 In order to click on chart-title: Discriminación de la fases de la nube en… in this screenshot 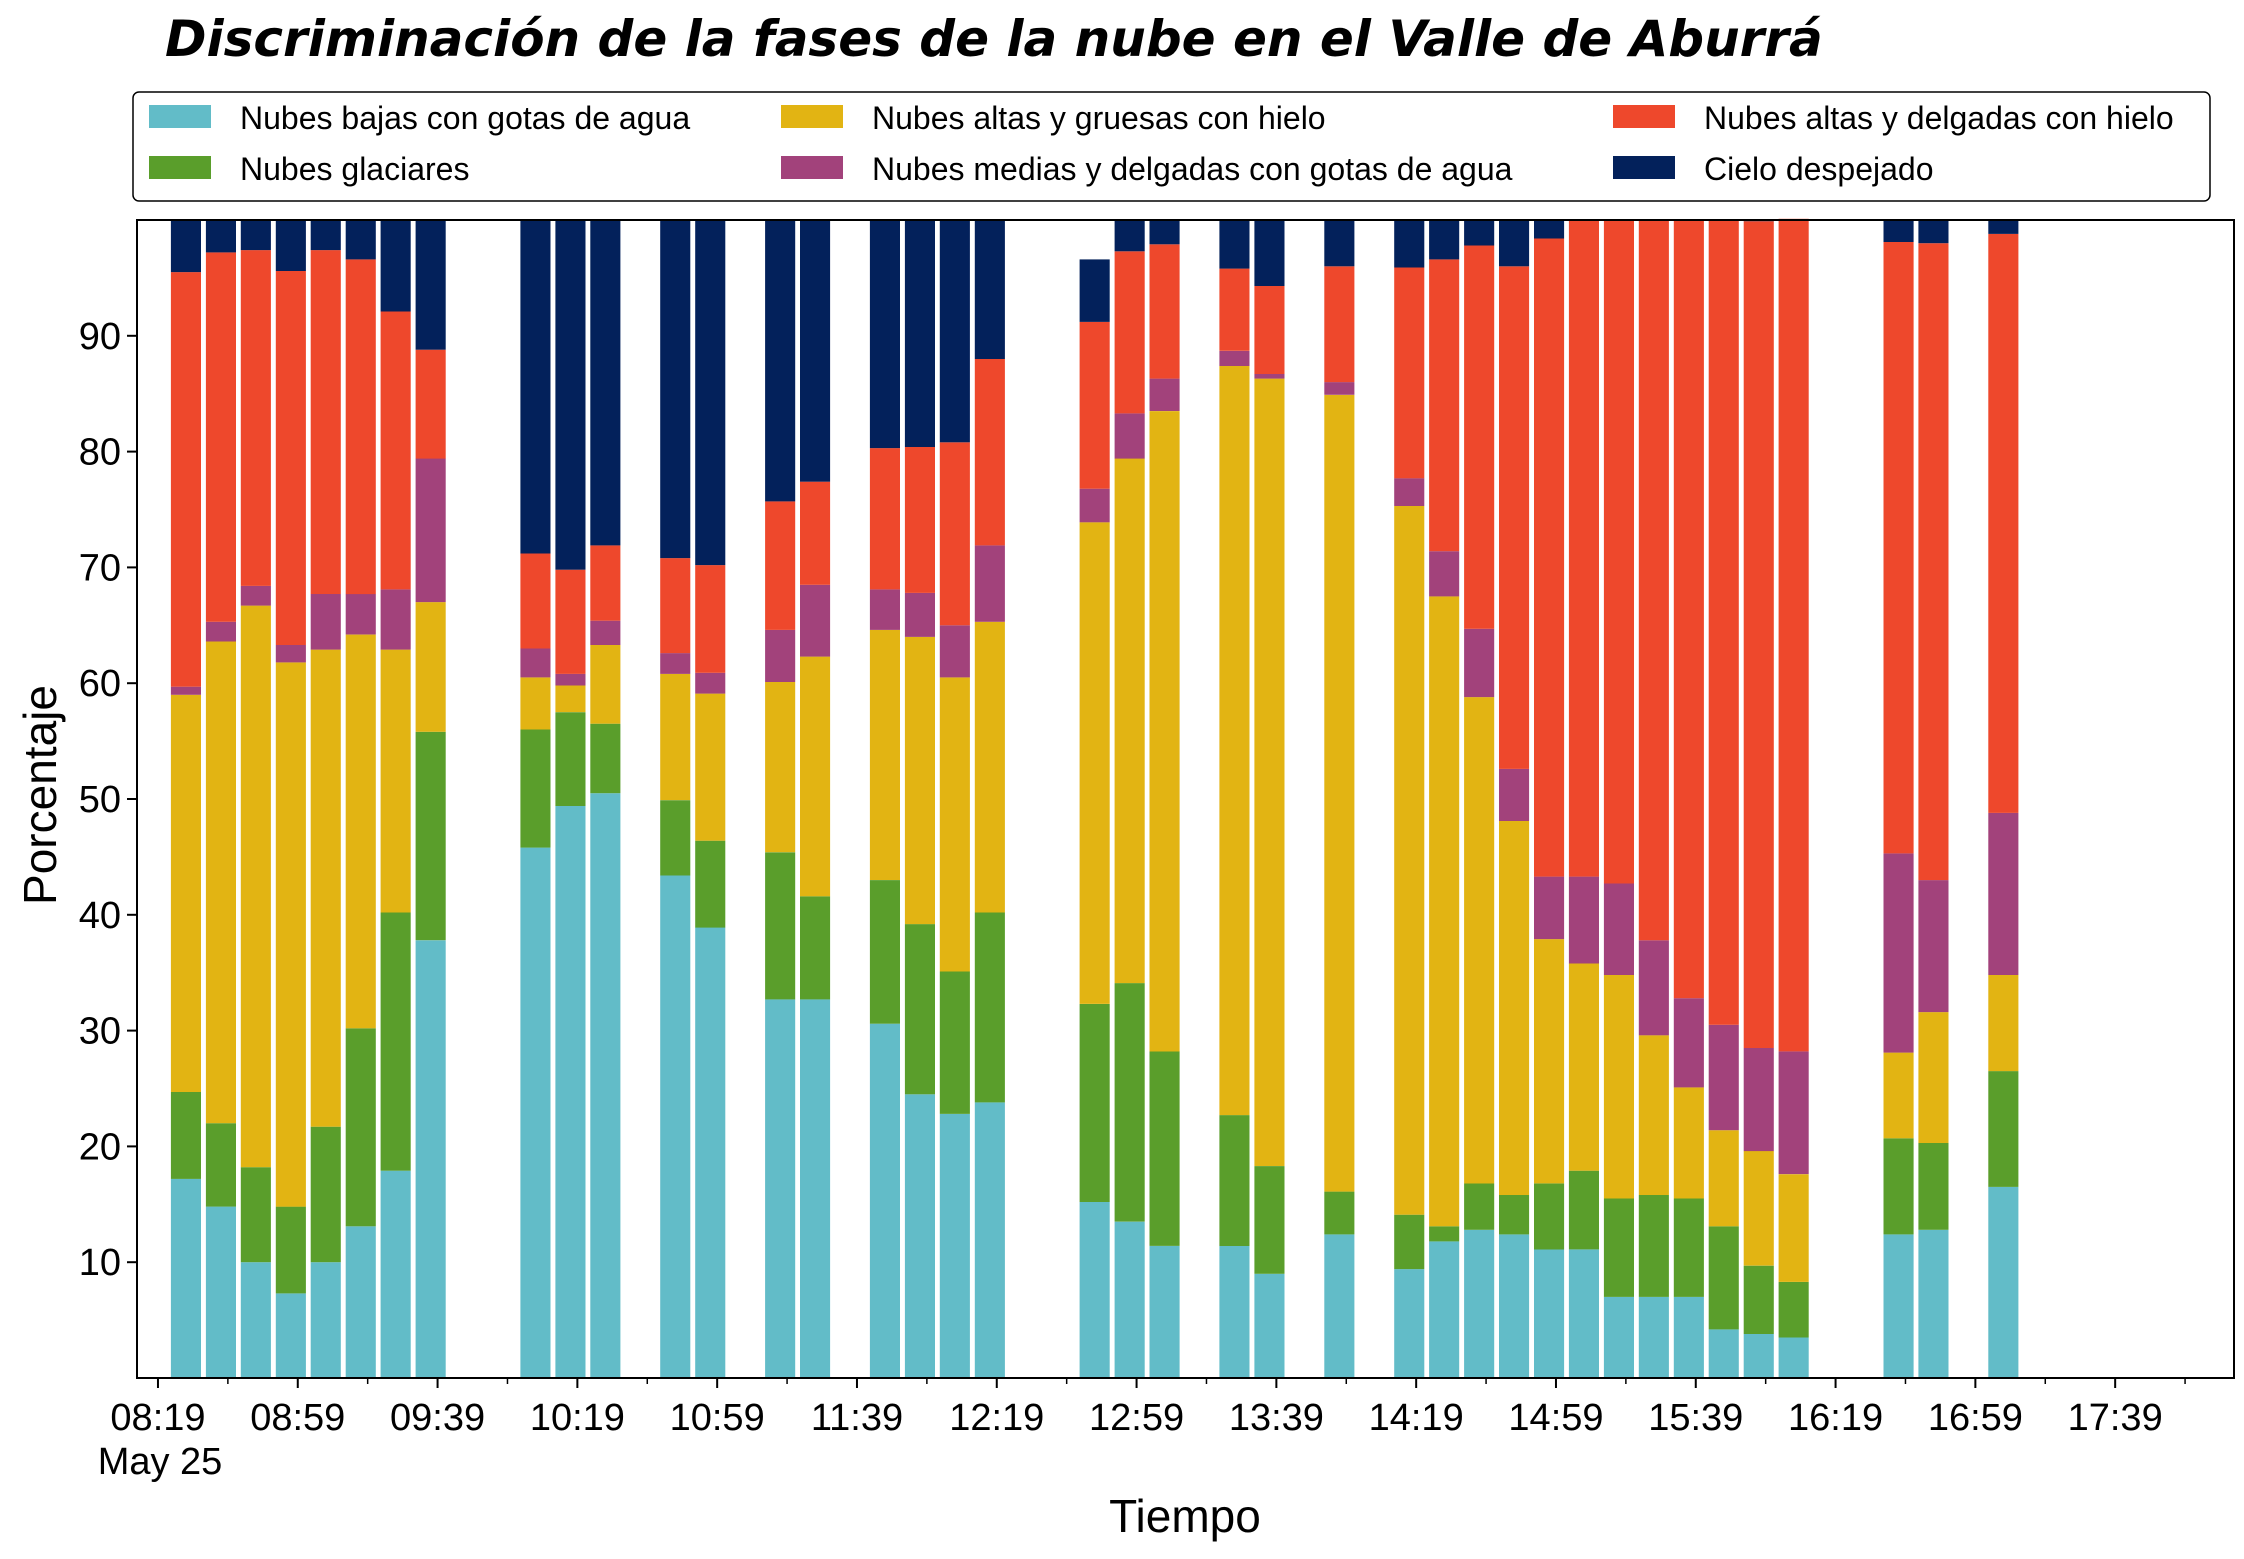, I will do `click(994, 39)`.